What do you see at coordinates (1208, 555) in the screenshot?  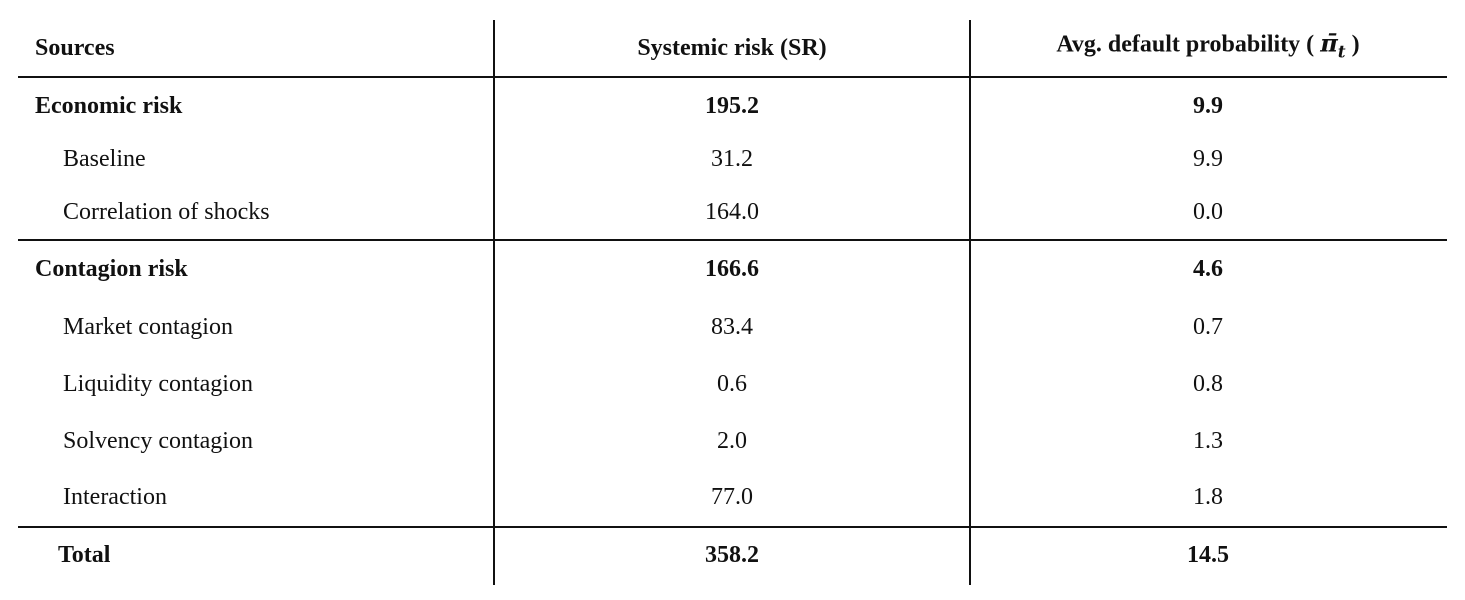 I see `total-pd: 14.5` at bounding box center [1208, 555].